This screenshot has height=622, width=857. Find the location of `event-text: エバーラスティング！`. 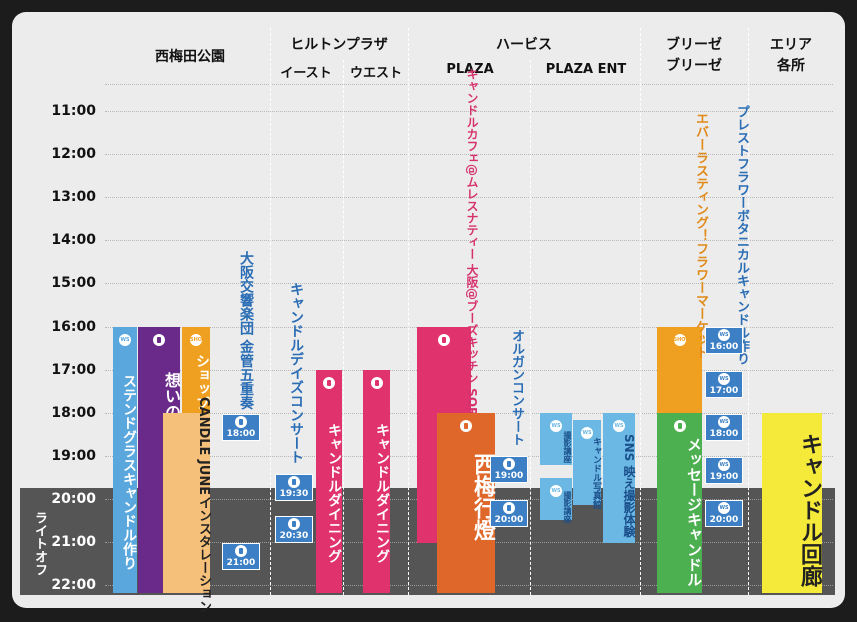

event-text: エバーラスティング！ is located at coordinates (700, 176).